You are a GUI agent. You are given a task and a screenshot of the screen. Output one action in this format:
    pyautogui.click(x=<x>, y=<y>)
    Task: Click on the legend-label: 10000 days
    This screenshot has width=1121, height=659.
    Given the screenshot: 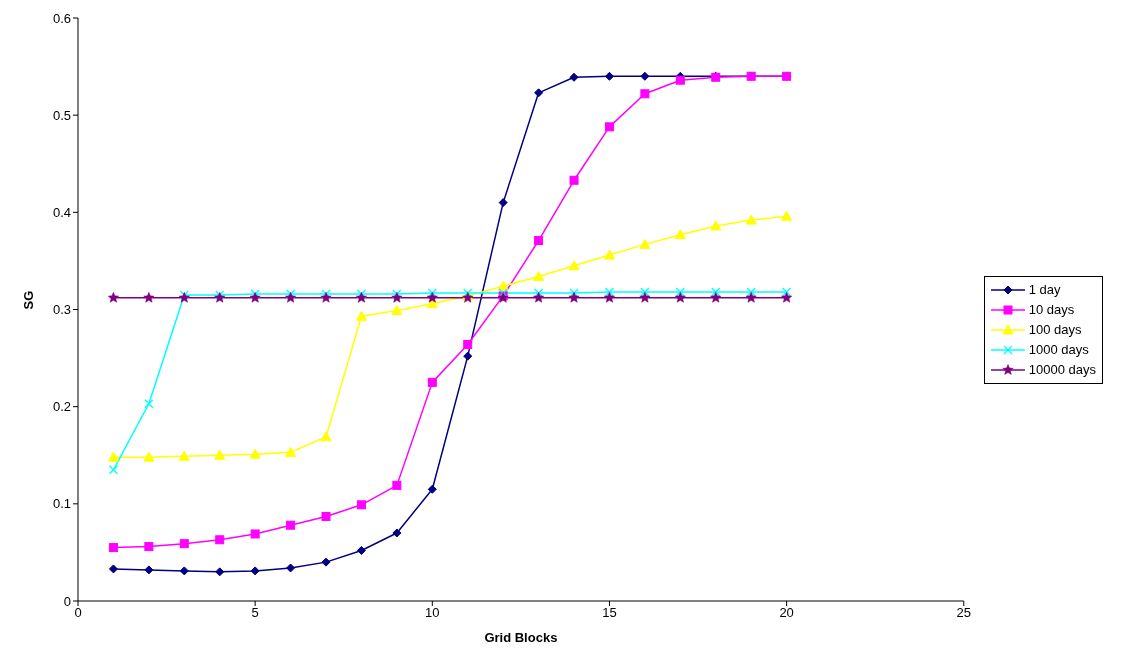 What is the action you would take?
    pyautogui.click(x=1062, y=369)
    